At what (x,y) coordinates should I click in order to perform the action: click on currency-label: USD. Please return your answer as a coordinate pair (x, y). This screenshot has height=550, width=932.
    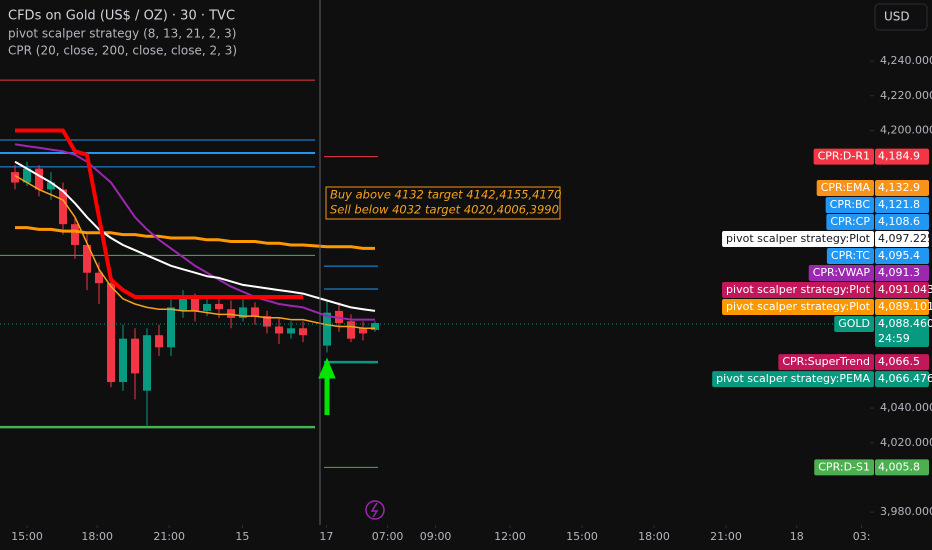
    Looking at the image, I should click on (897, 17).